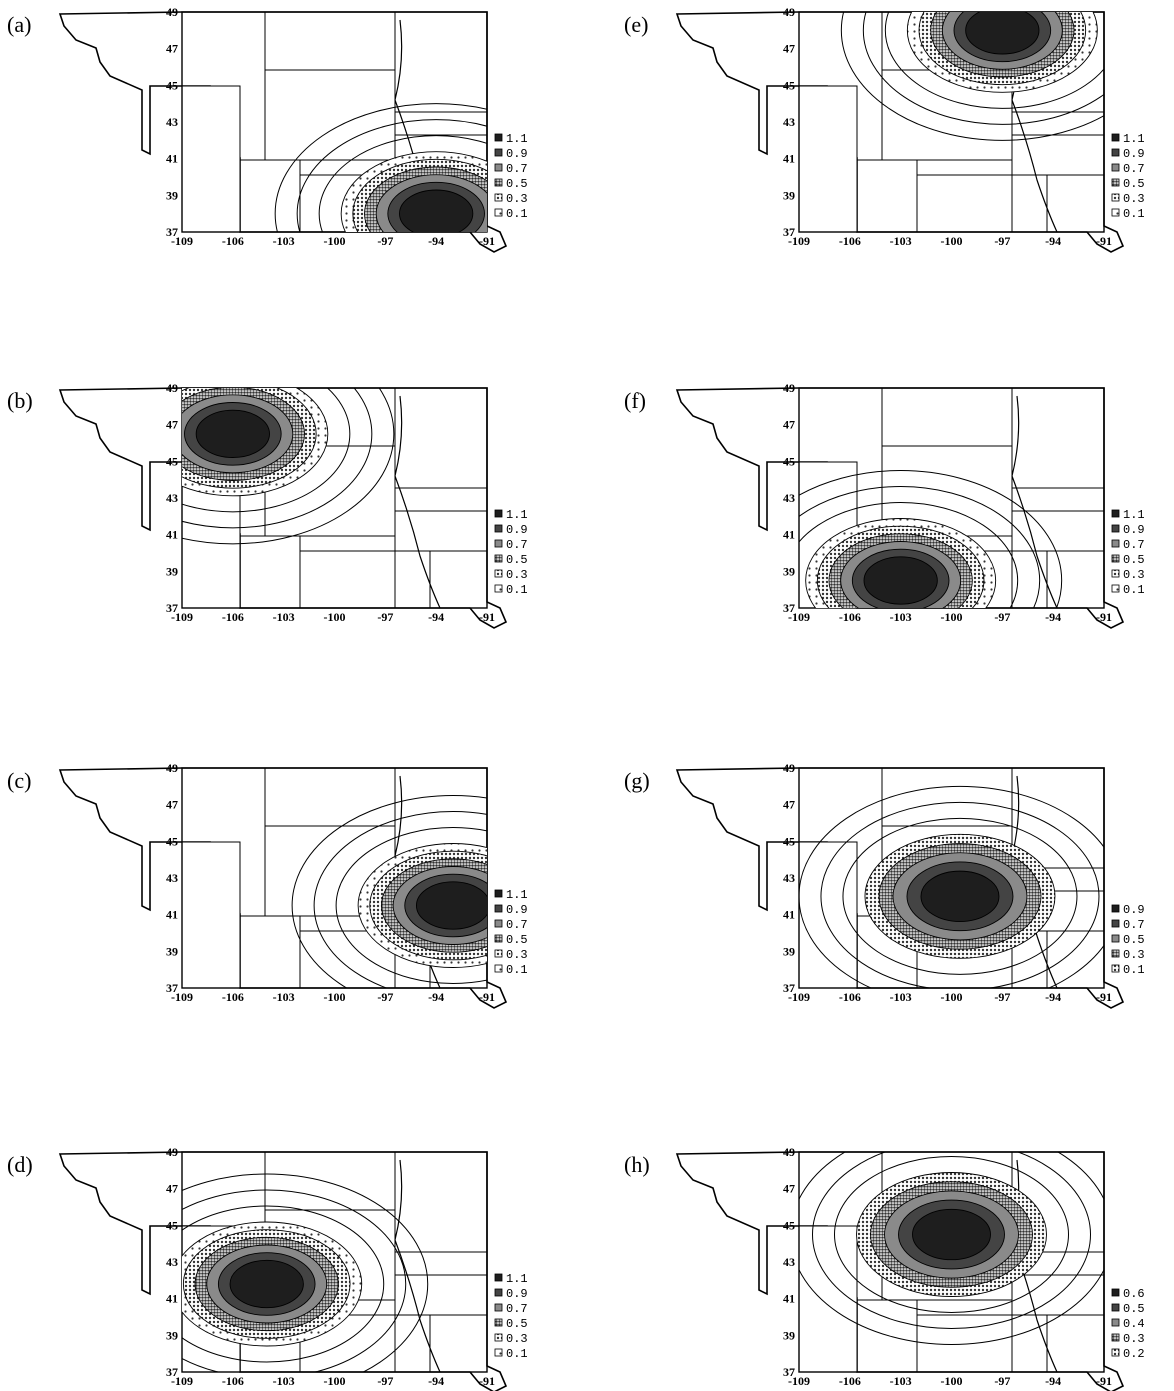 The image size is (1174, 1391). I want to click on shade-level-0.9, so click(960, 896).